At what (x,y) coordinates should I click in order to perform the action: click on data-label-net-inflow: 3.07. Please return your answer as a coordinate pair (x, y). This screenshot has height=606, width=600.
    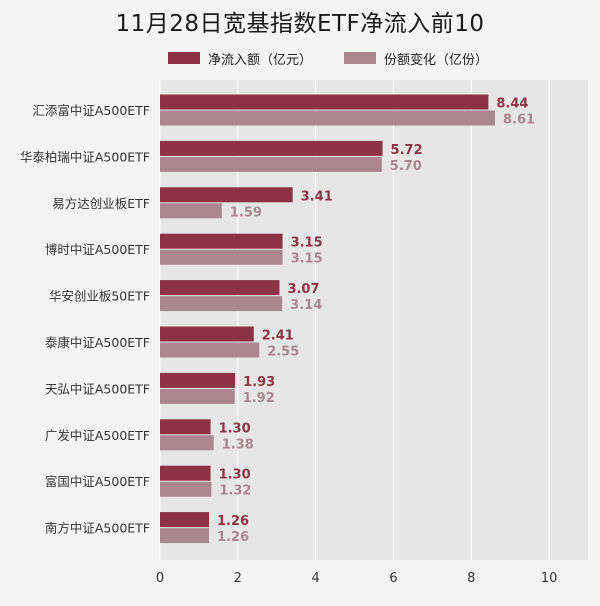
    Looking at the image, I should click on (303, 289).